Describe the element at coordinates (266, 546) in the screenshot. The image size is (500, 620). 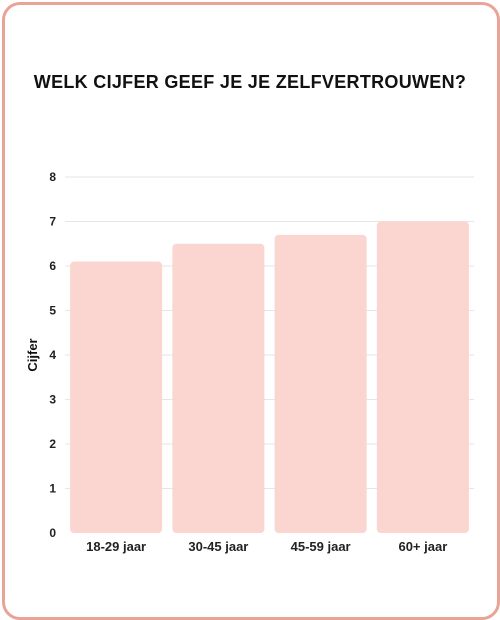
I see `x-axis-ticks: 18-29 jaar 30-45 jaar 45-59 jaar 60+ jaar` at that location.